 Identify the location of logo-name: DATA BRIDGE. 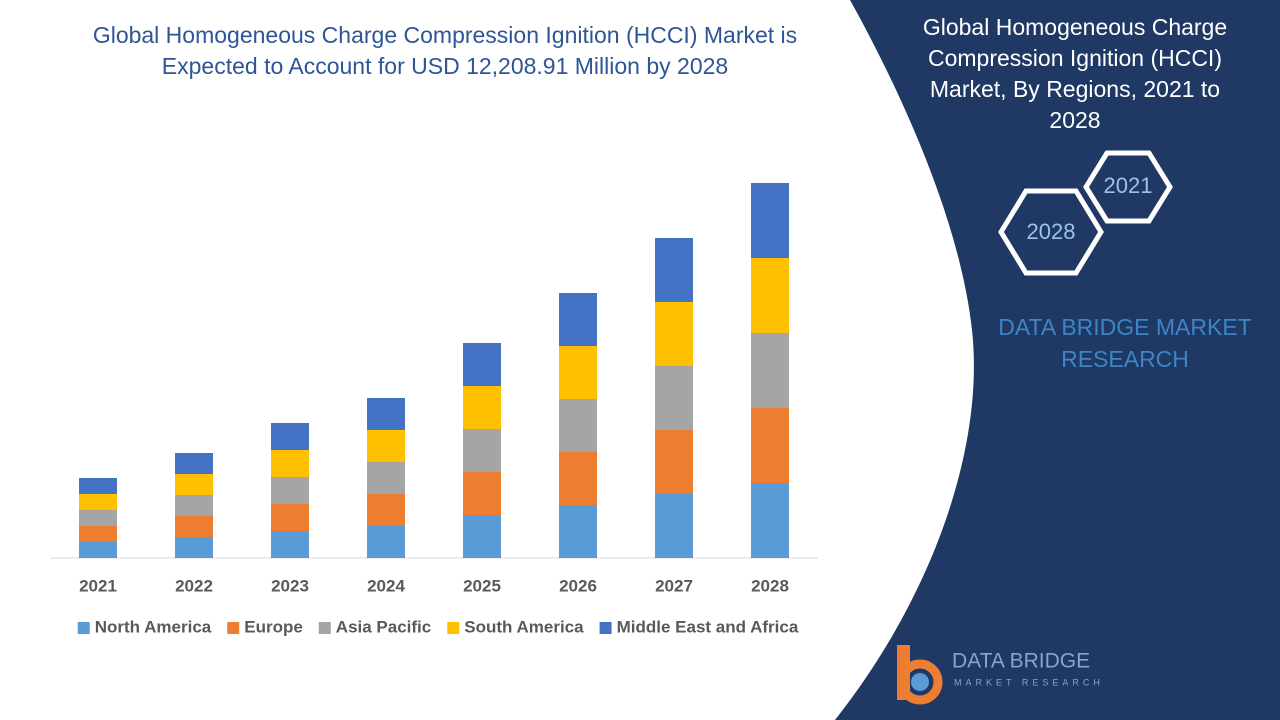
(1021, 661).